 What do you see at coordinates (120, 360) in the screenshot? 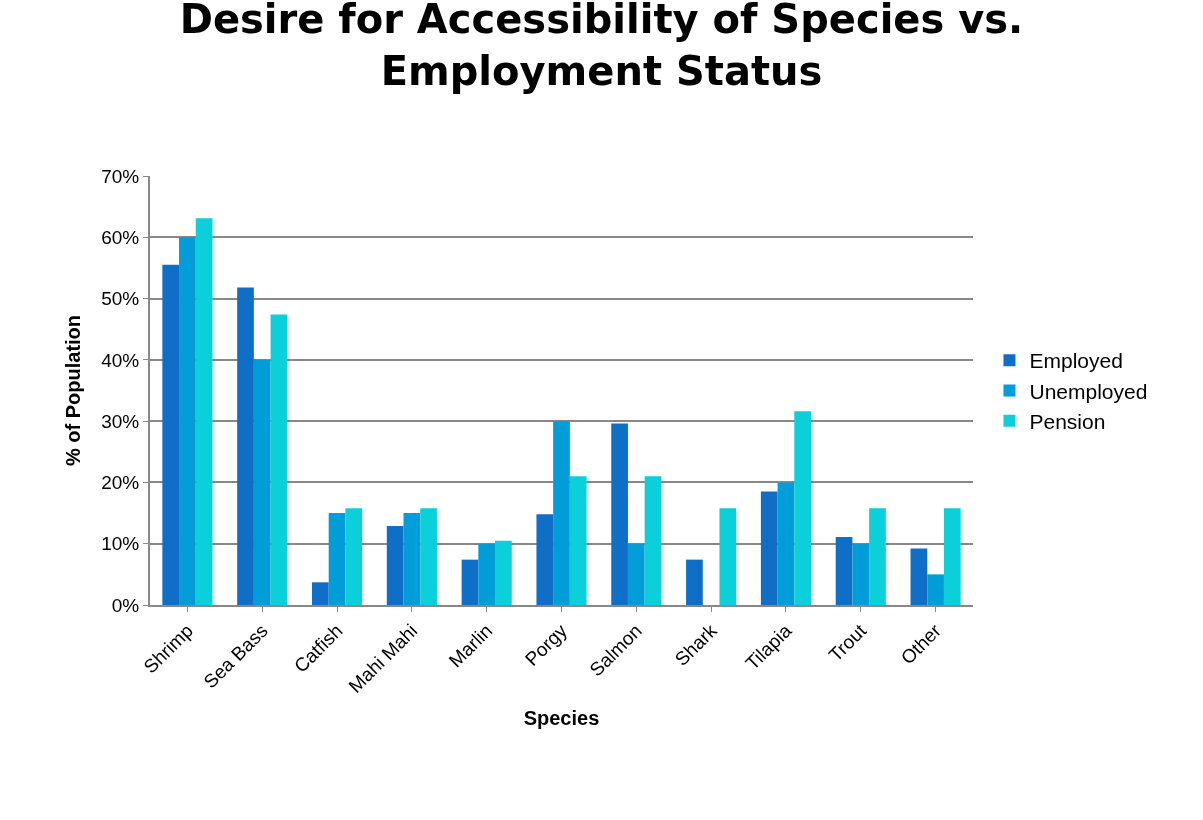
I see `y-tick-label: 40%` at bounding box center [120, 360].